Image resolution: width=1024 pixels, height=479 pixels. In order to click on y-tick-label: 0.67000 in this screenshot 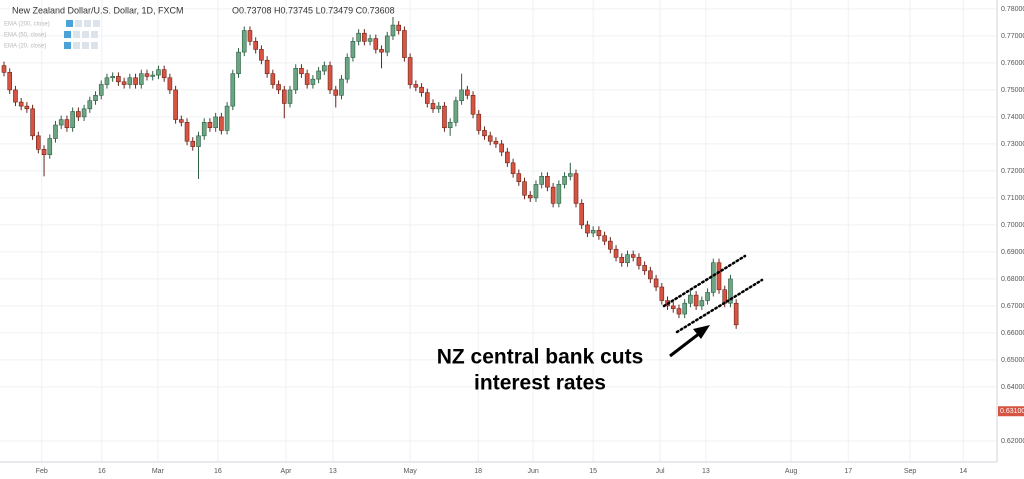, I will do `click(1012, 306)`.